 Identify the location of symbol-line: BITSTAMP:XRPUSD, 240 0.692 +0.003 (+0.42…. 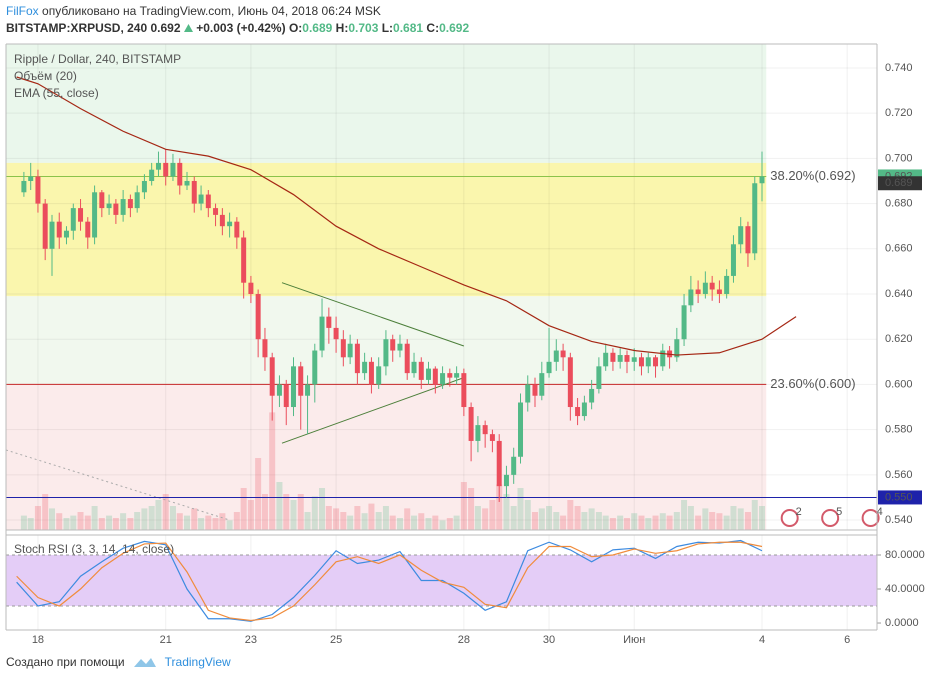
(237, 28).